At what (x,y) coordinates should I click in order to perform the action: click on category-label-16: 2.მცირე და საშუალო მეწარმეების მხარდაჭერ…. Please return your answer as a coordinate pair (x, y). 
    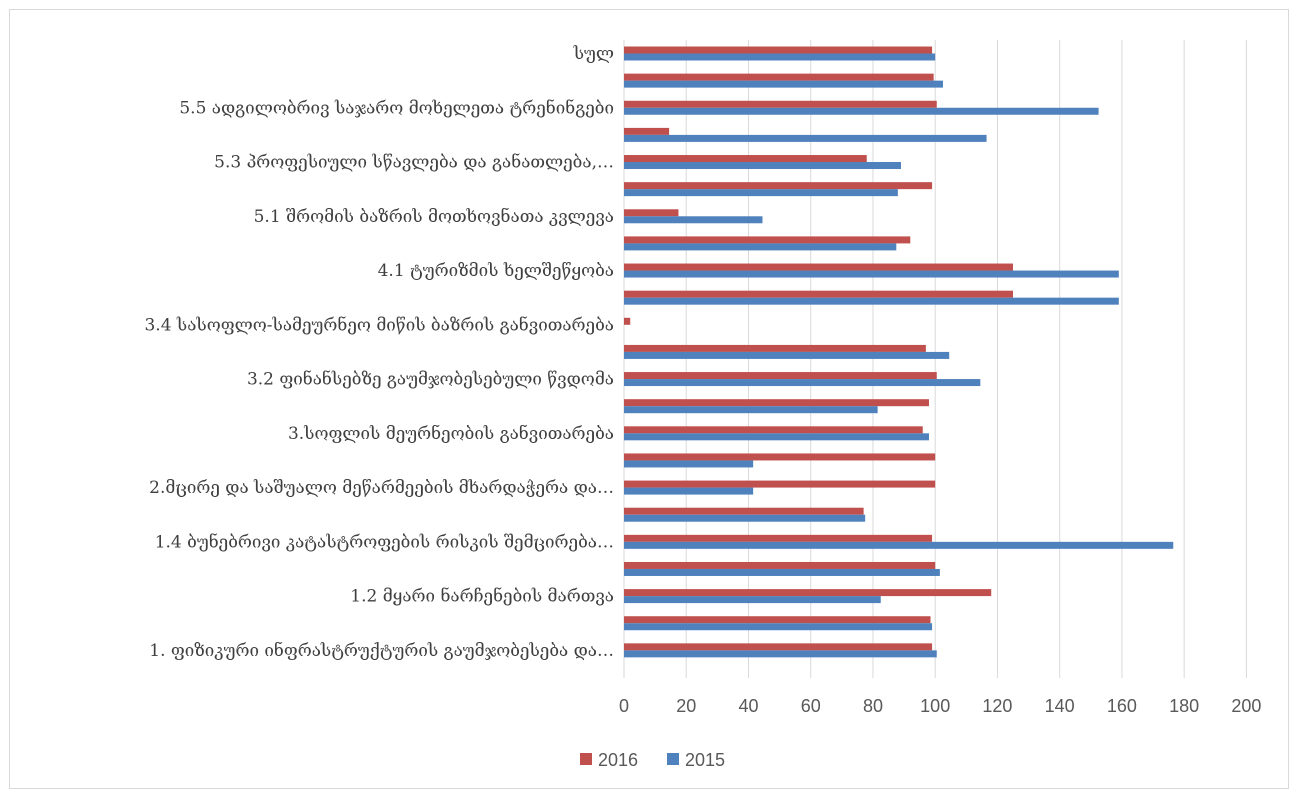
    Looking at the image, I should click on (381, 488).